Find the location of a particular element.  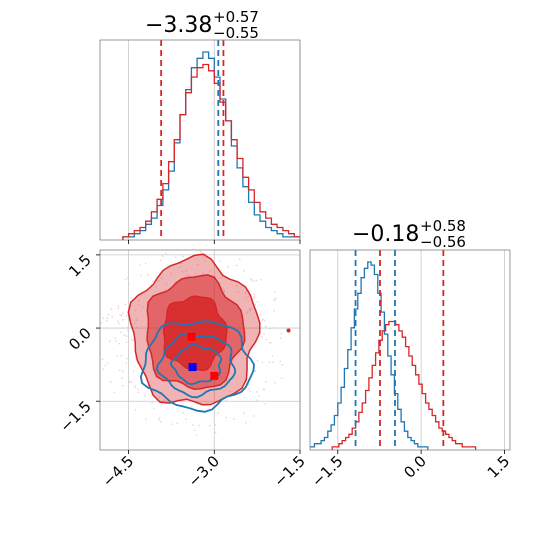

x-tick-label-param0: −1.5 is located at coordinates (289, 471).